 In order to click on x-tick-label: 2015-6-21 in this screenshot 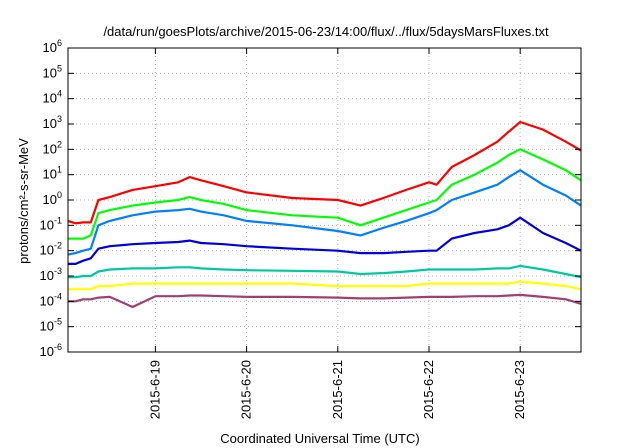, I will do `click(337, 389)`.